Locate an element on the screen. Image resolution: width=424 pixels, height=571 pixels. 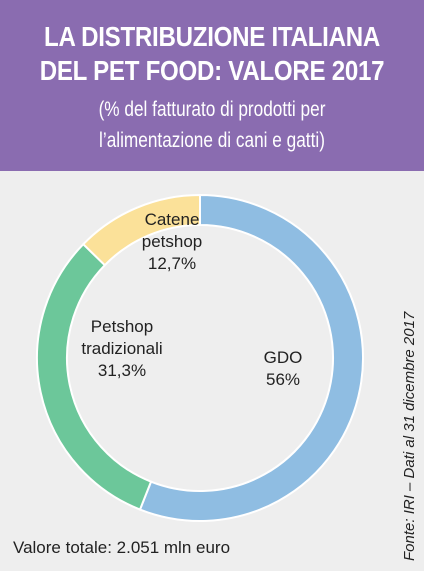
chart-title-line-2: DEL PET FOOD: VALORE 2017 is located at coordinates (212, 70).